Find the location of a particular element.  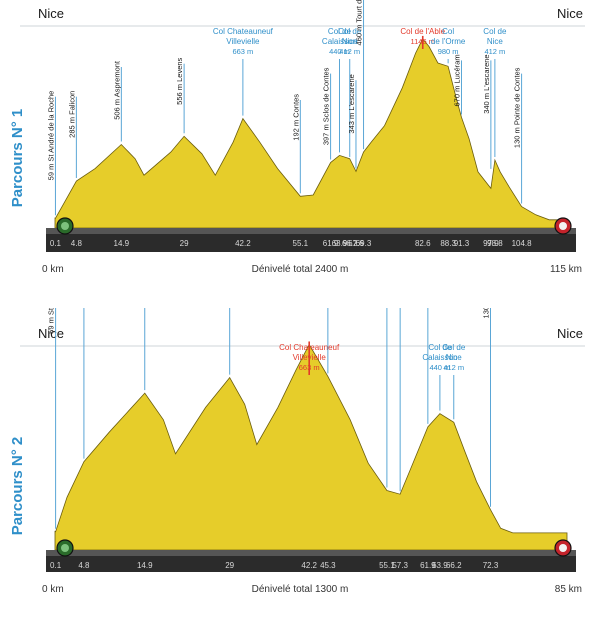

place-label: 397 m Sclos de Contes is located at coordinates (326, 106).